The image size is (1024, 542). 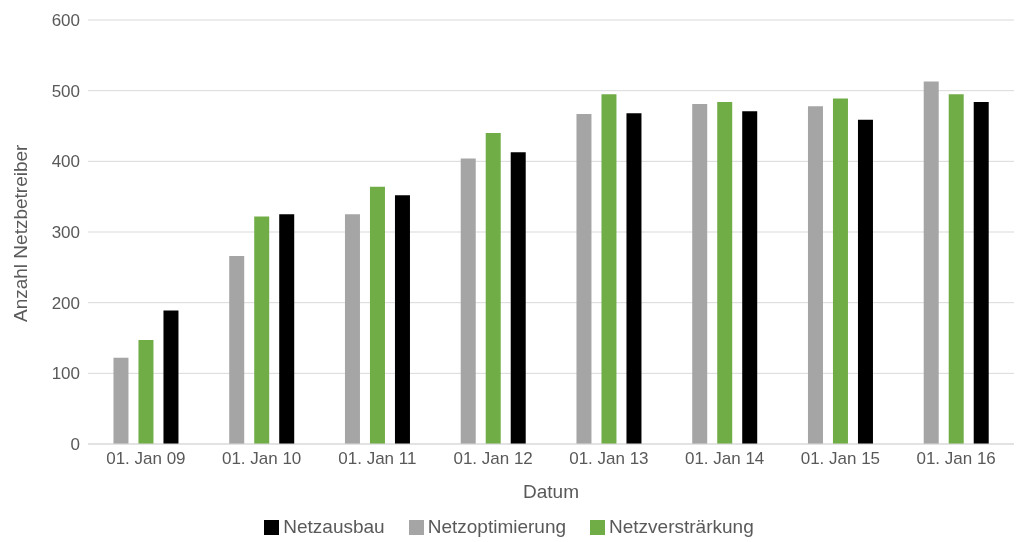 What do you see at coordinates (497, 526) in the screenshot?
I see `legend-label: Netzoptimierung` at bounding box center [497, 526].